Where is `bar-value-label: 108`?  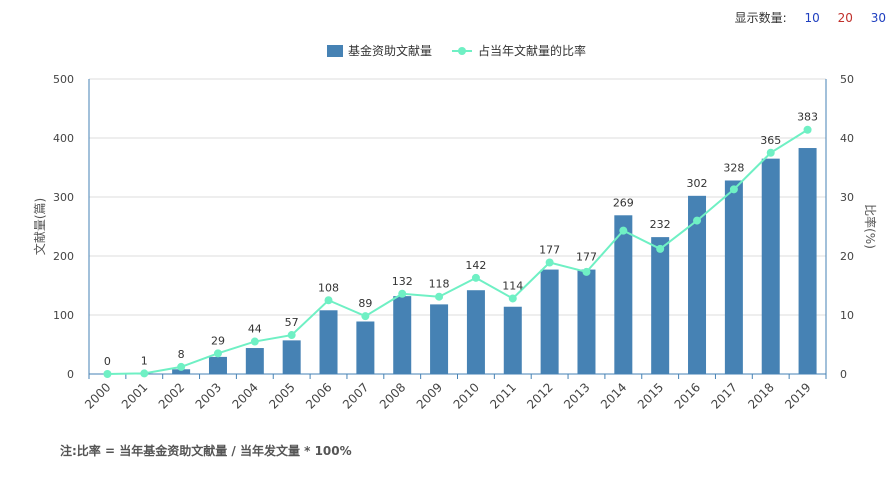 bar-value-label: 108 is located at coordinates (328, 287).